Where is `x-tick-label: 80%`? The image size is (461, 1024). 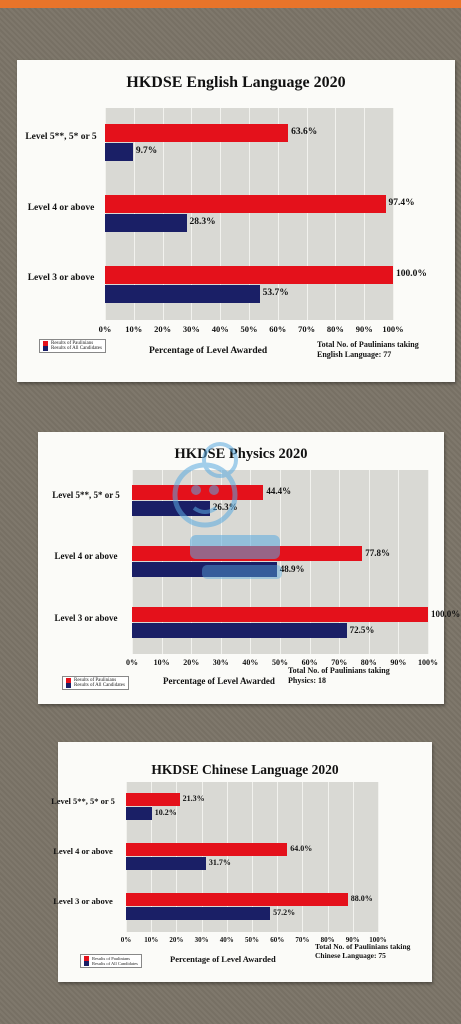 x-tick-label: 80% is located at coordinates (335, 329).